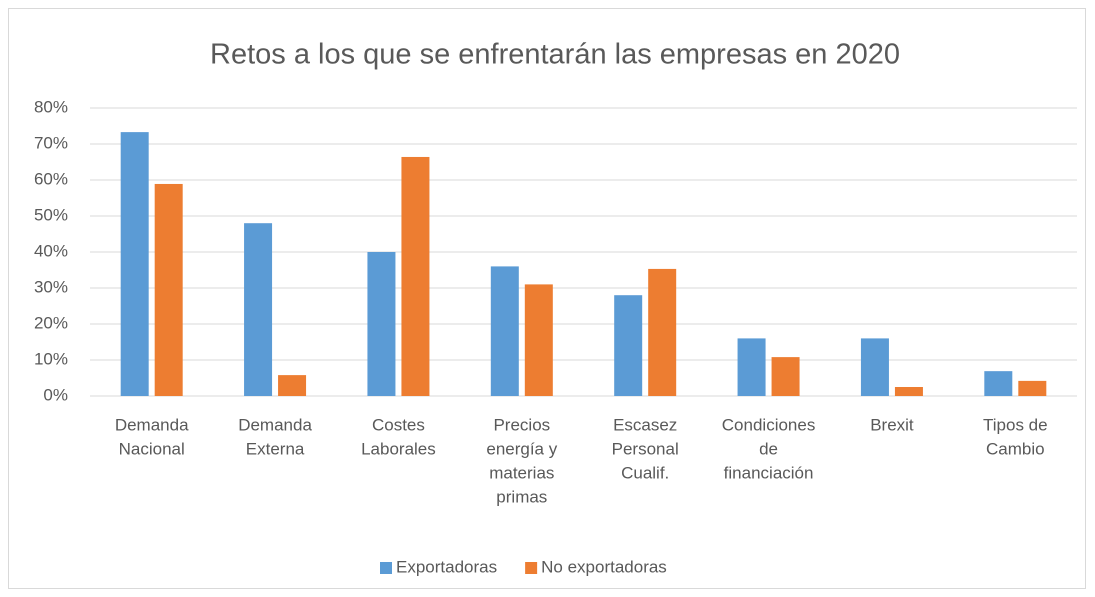 The height and width of the screenshot is (597, 1095). Describe the element at coordinates (152, 448) in the screenshot. I see `x-tick-label: Nacional` at that location.